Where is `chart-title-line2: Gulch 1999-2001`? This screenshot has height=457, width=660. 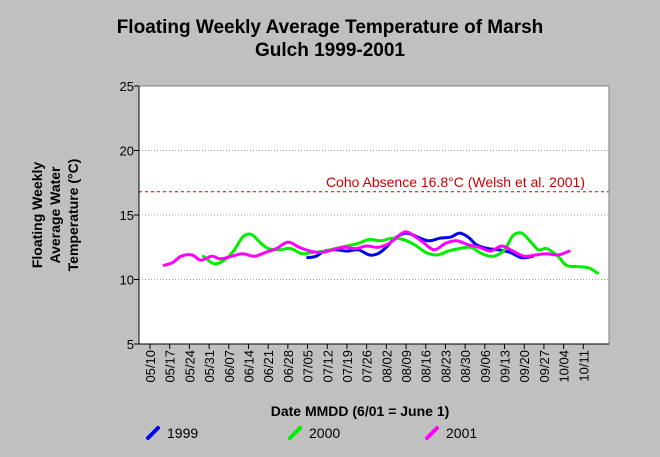 chart-title-line2: Gulch 1999-2001 is located at coordinates (330, 50).